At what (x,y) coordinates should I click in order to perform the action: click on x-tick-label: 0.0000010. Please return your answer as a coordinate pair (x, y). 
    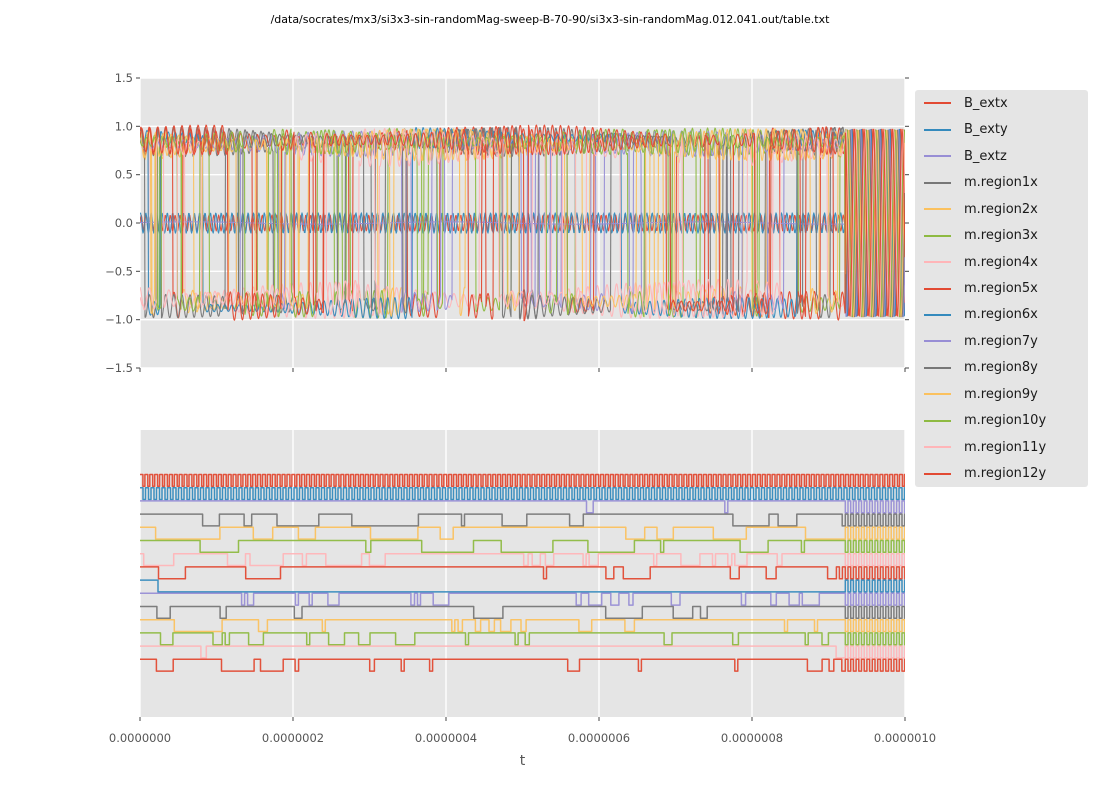
    Looking at the image, I should click on (905, 738).